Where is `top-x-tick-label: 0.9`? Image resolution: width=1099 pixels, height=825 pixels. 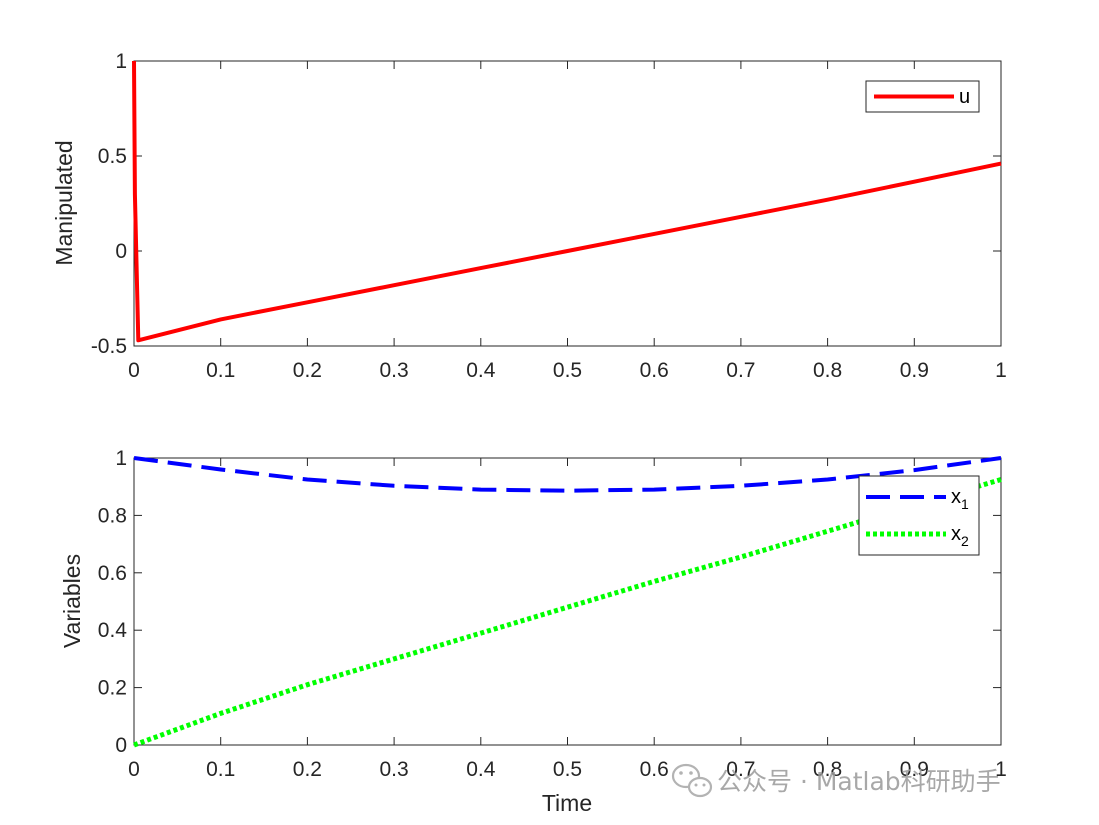 top-x-tick-label: 0.9 is located at coordinates (914, 370).